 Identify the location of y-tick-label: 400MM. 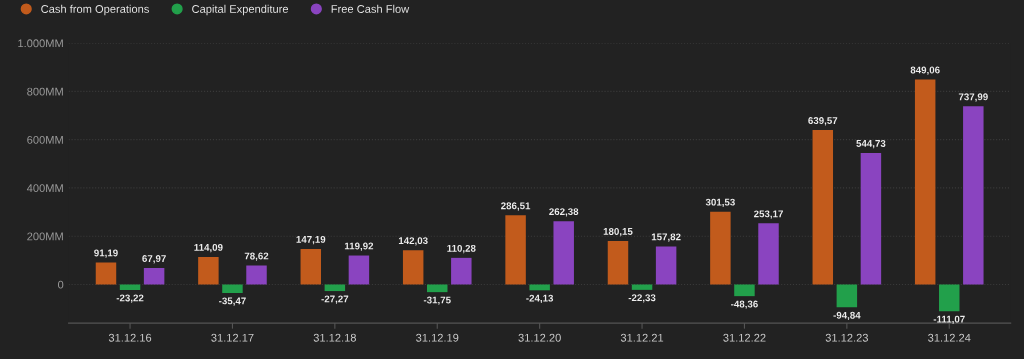
(44, 188).